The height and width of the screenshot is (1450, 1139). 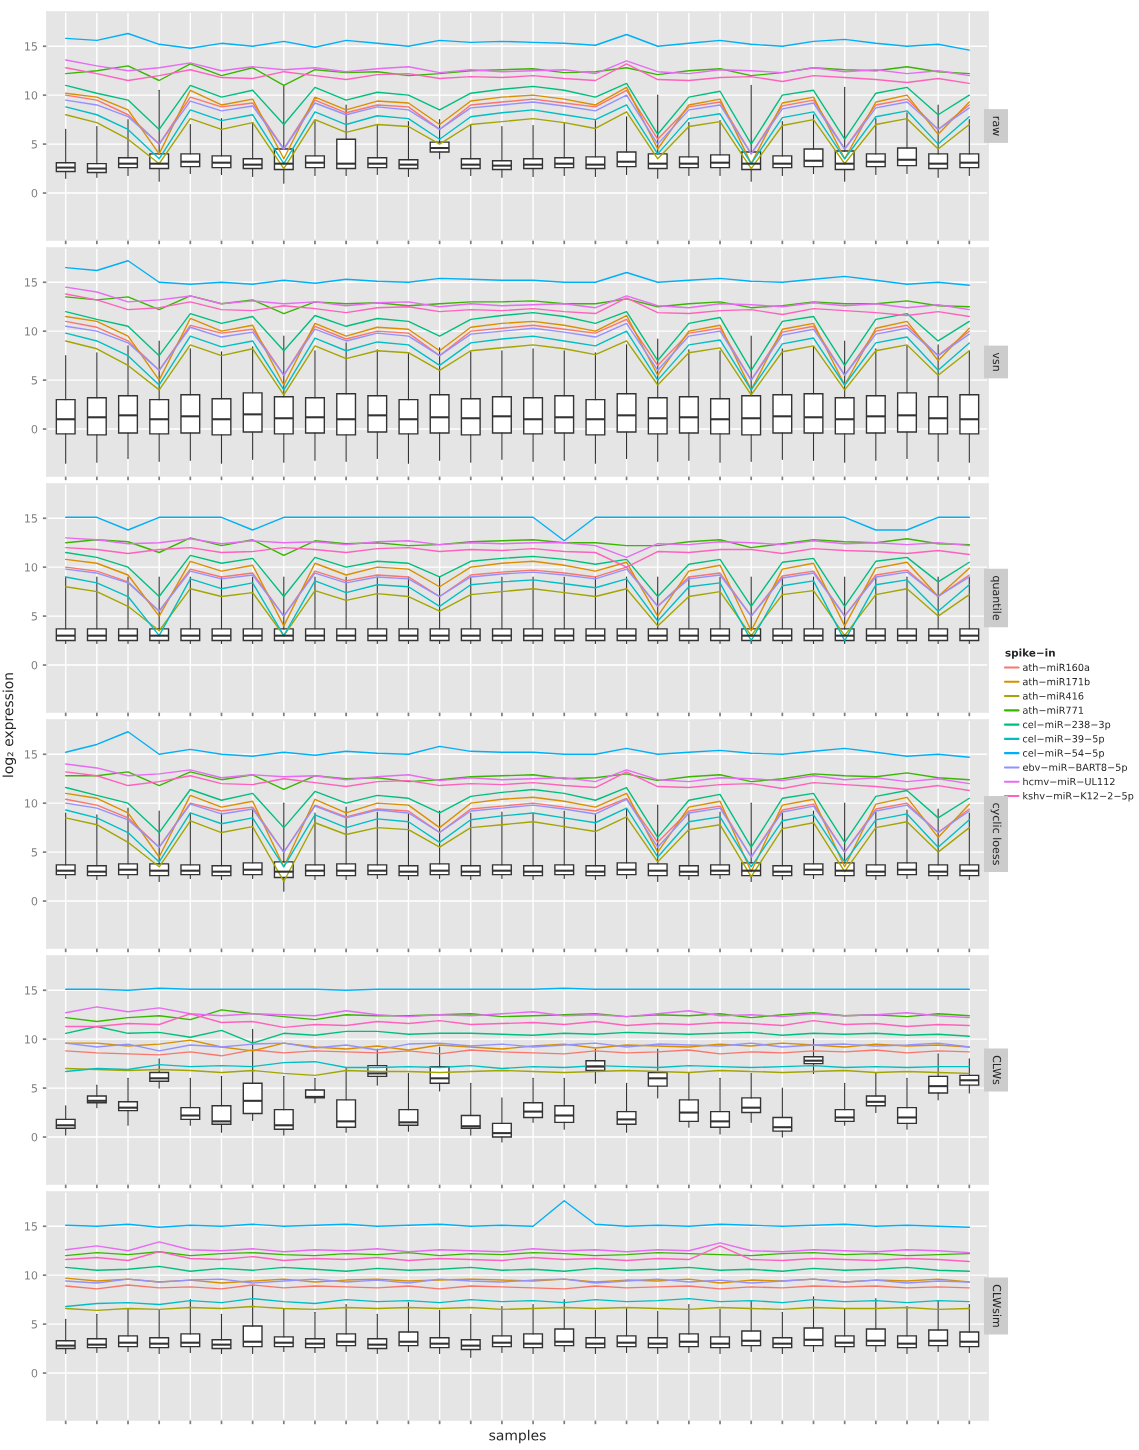 I want to click on text: raw, so click(x=996, y=126).